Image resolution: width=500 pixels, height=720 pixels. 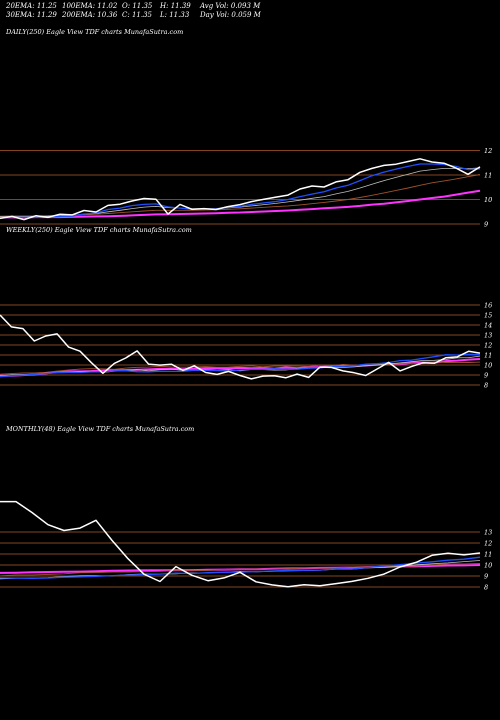 I want to click on weekly-ema30-line, so click(x=240, y=366).